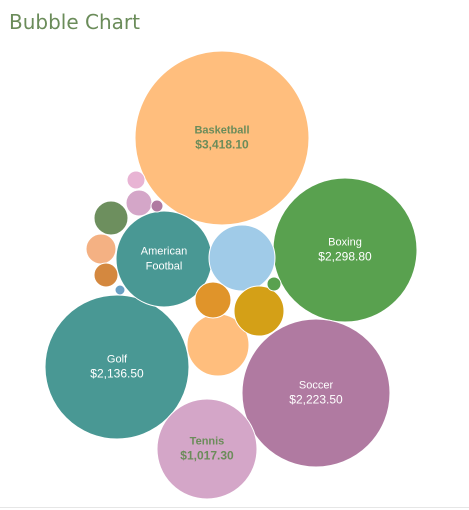  What do you see at coordinates (345, 242) in the screenshot?
I see `bubble-label-boxing: Boxing` at bounding box center [345, 242].